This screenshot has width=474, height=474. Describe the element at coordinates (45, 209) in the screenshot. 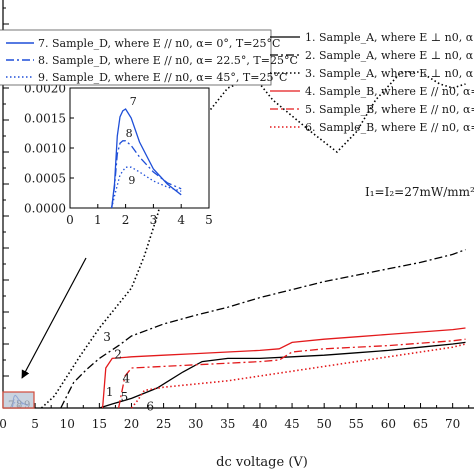

I see `inset-y-tick-label: 0.0000` at that location.